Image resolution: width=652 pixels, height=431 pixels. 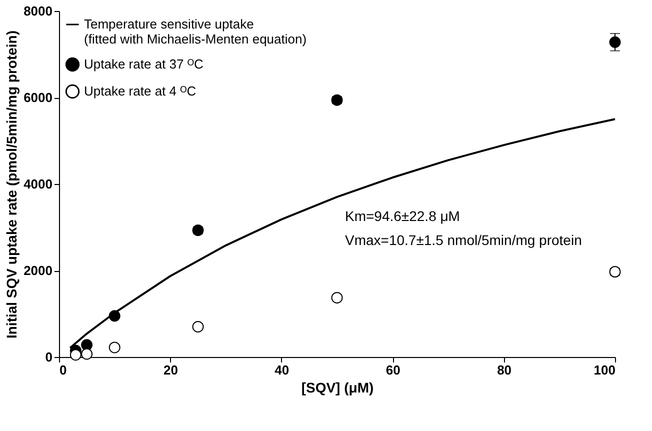 I want to click on x-axis-title: [SQV] (μM), so click(x=337, y=388).